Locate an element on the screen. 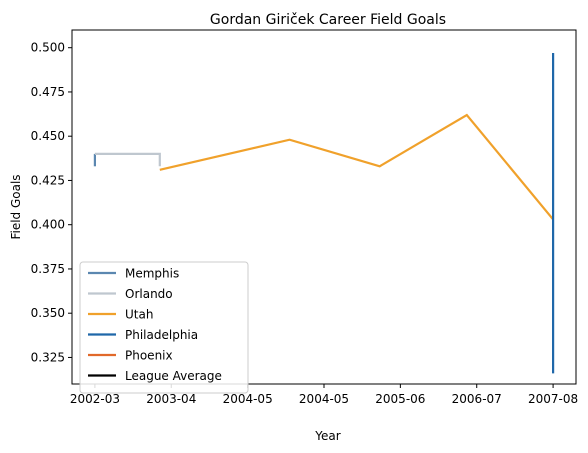  legend-label: League Average is located at coordinates (173, 376).